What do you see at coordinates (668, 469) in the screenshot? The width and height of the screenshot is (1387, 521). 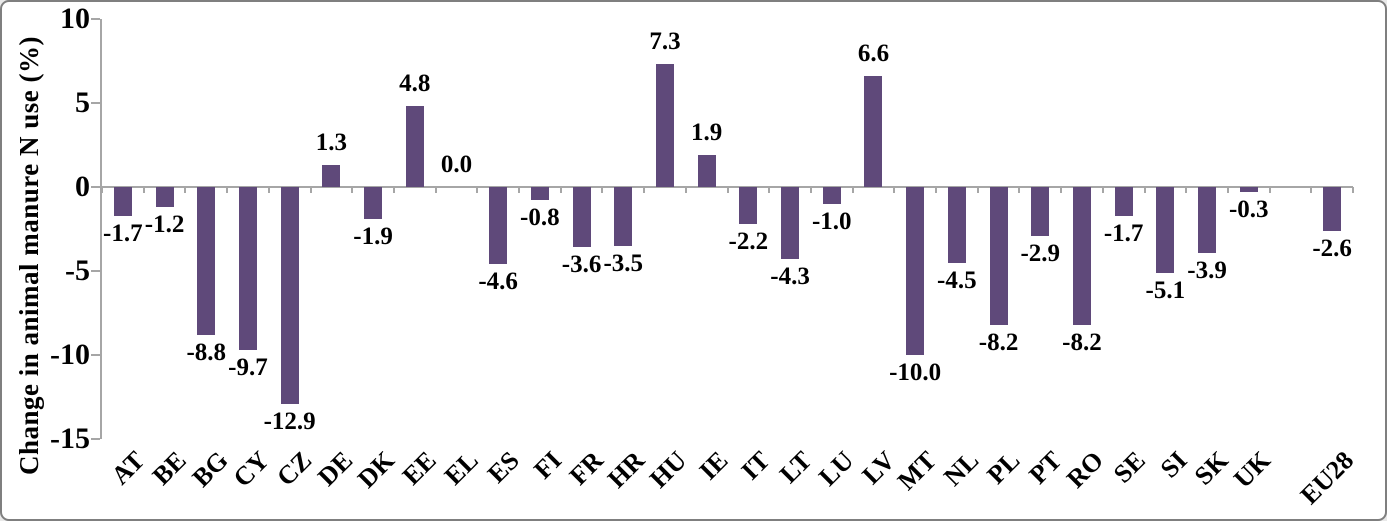 I see `x-category-label-hu: HU` at bounding box center [668, 469].